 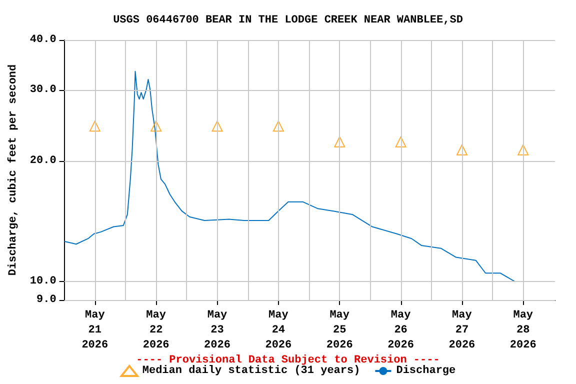 I want to click on y-axis-title: Discharge, cubic feet per second, so click(x=13, y=170).